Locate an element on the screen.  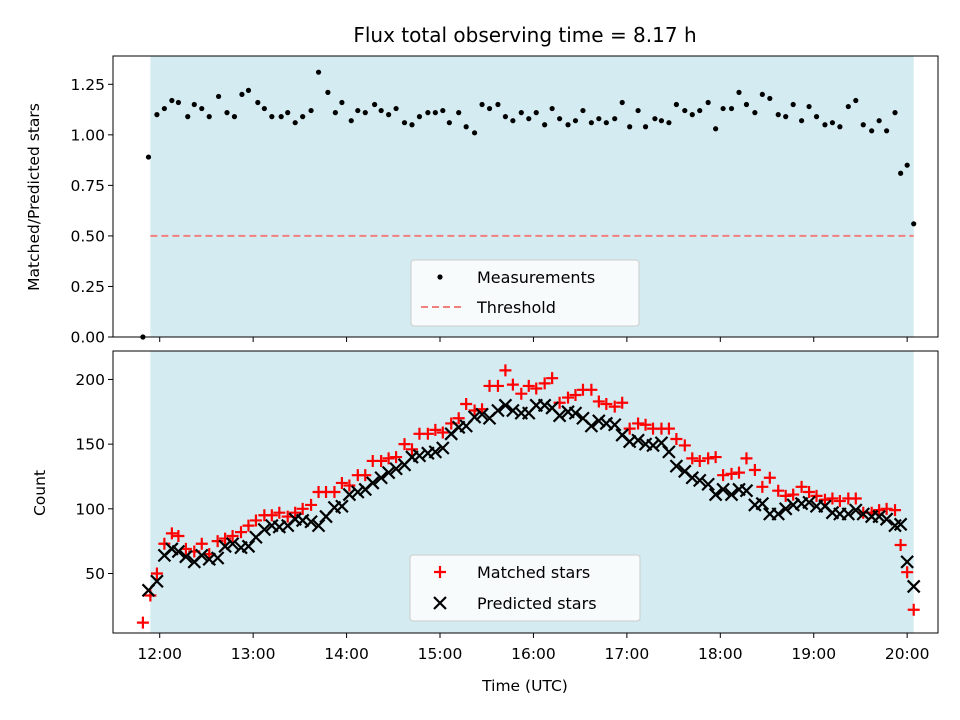
bottom-x-tick-label: 16:00 is located at coordinates (533, 654).